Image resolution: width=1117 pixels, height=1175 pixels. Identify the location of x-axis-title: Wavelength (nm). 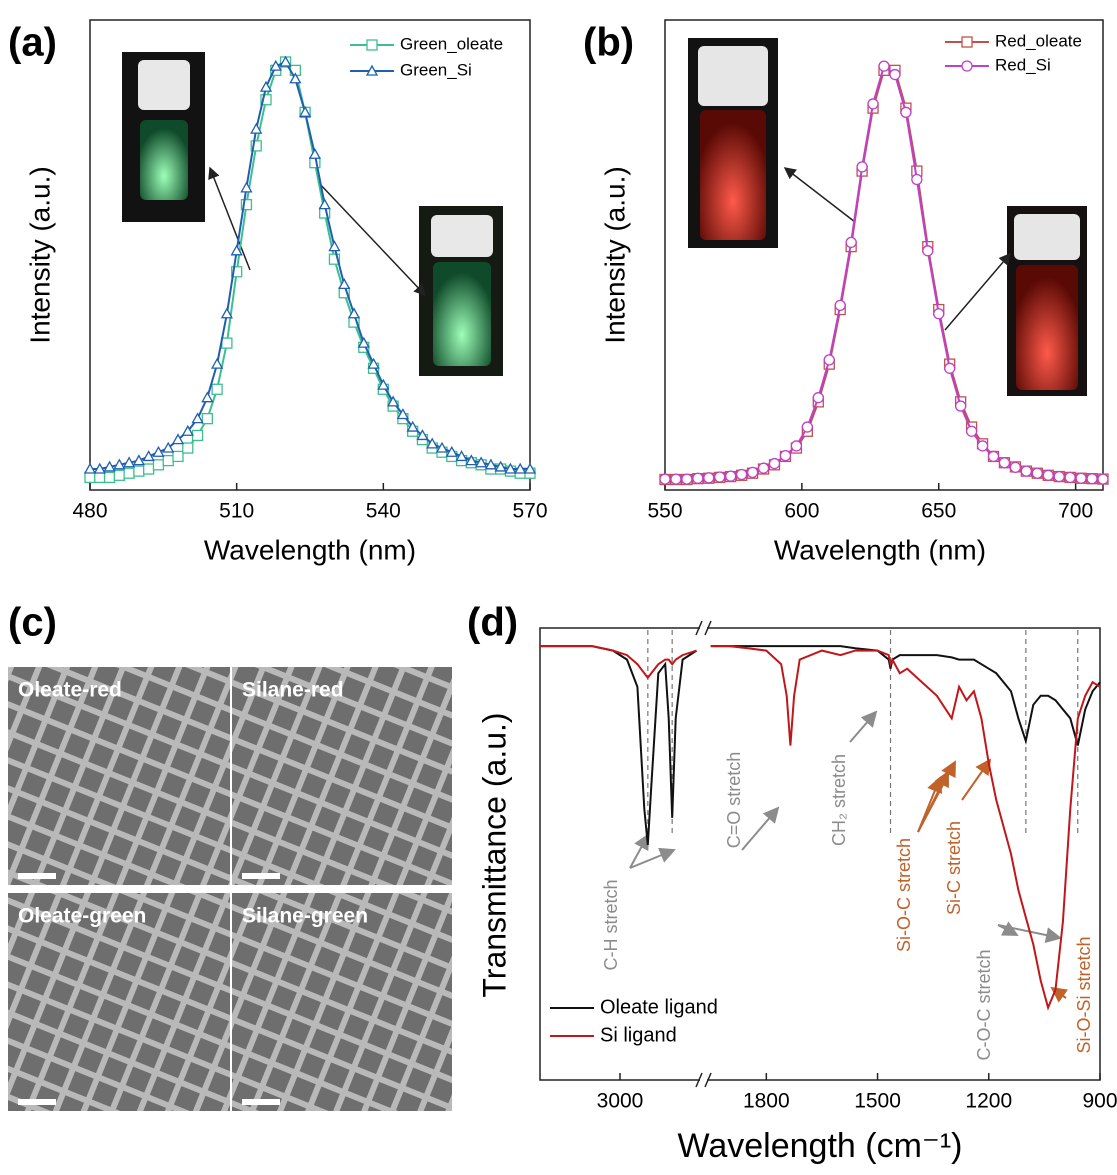
(880, 549).